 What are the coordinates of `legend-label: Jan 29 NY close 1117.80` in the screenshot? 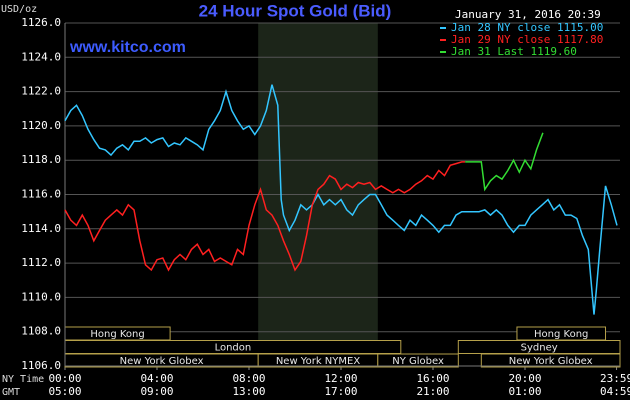 It's located at (527, 39).